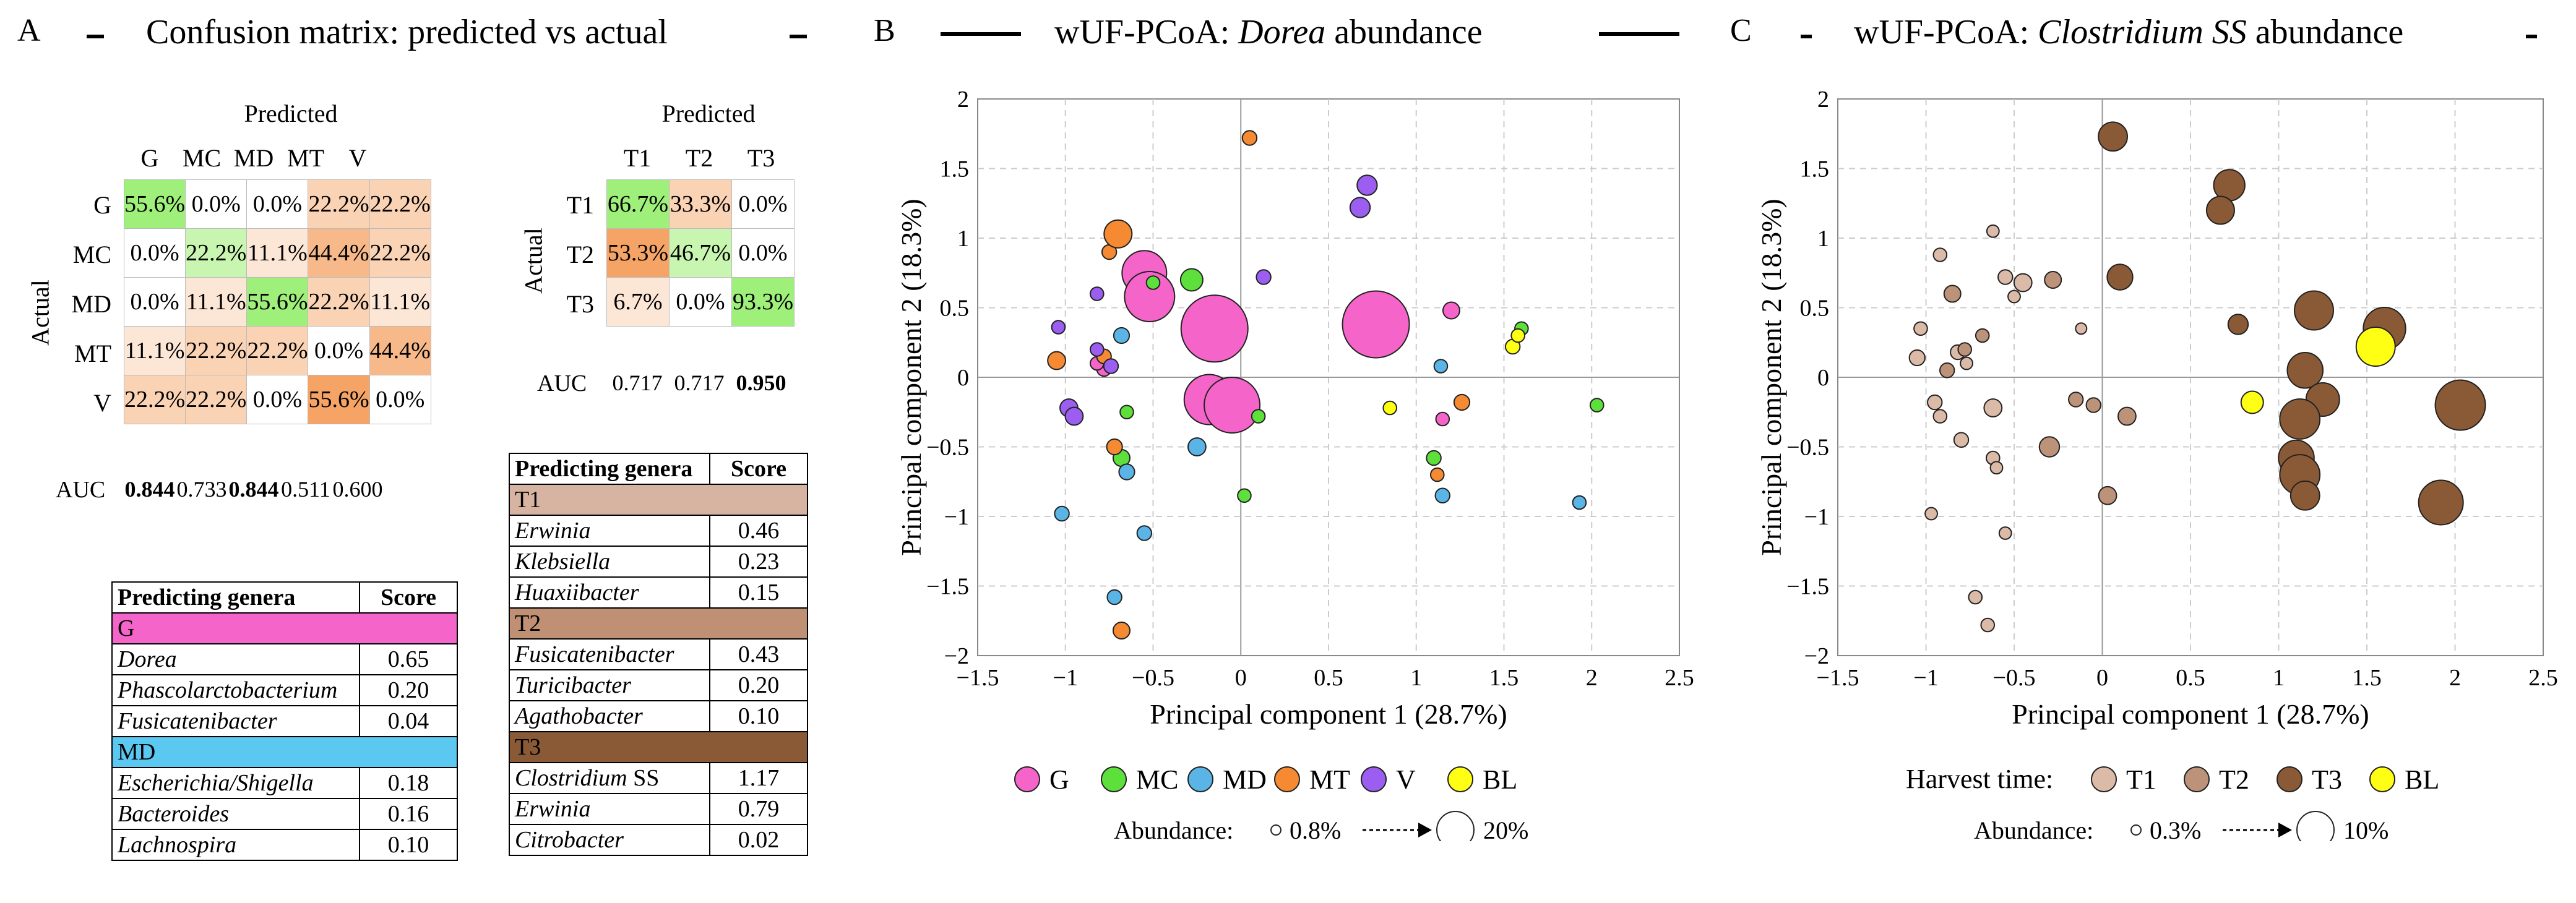 The width and height of the screenshot is (2576, 903). What do you see at coordinates (2327, 780) in the screenshot?
I see `legend-label: T3` at bounding box center [2327, 780].